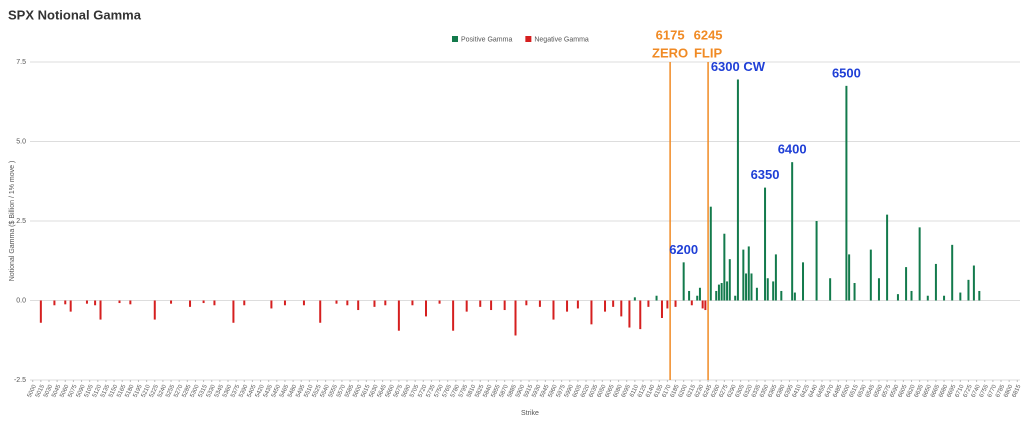 The width and height of the screenshot is (1024, 422). Describe the element at coordinates (178, 390) in the screenshot. I see `x-tick-label: 5270` at that location.